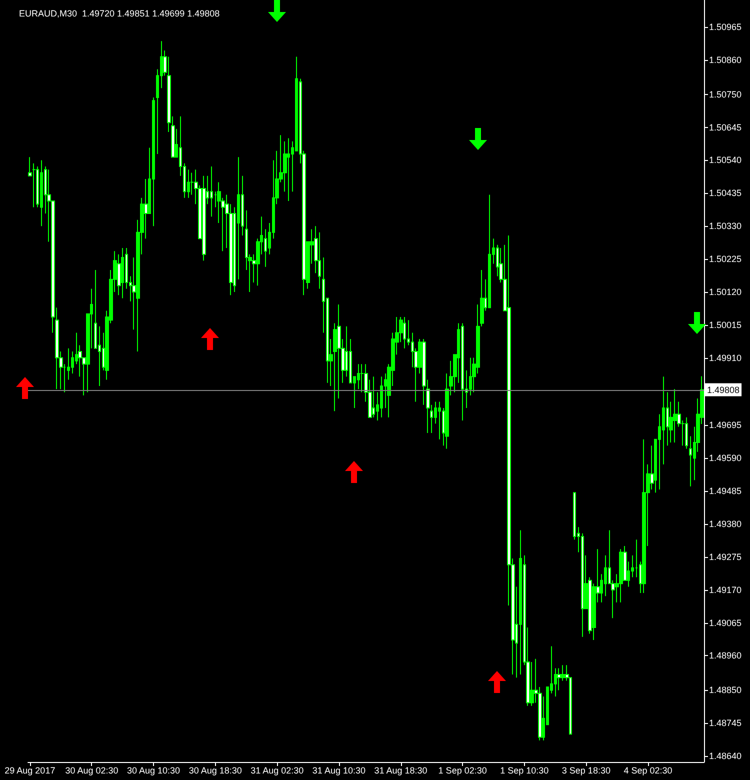 Image resolution: width=750 pixels, height=780 pixels. Describe the element at coordinates (725, 425) in the screenshot. I see `y-tick-label: 1.49695` at that location.